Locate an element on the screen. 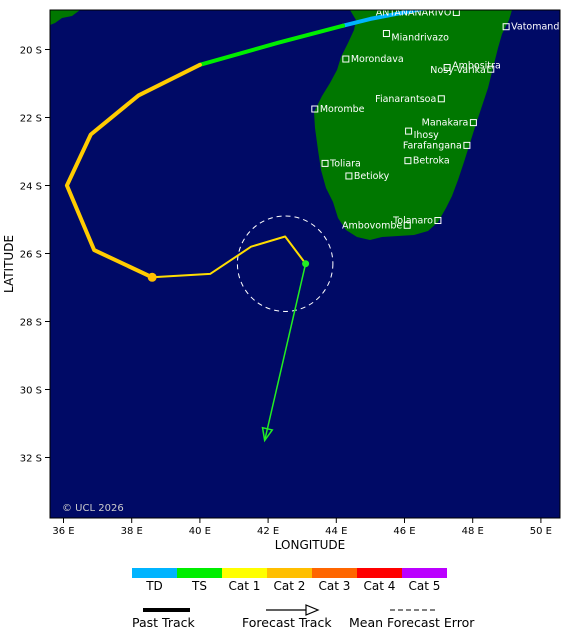 The image size is (580, 638). mean-forecast-error-circle is located at coordinates (285, 263).